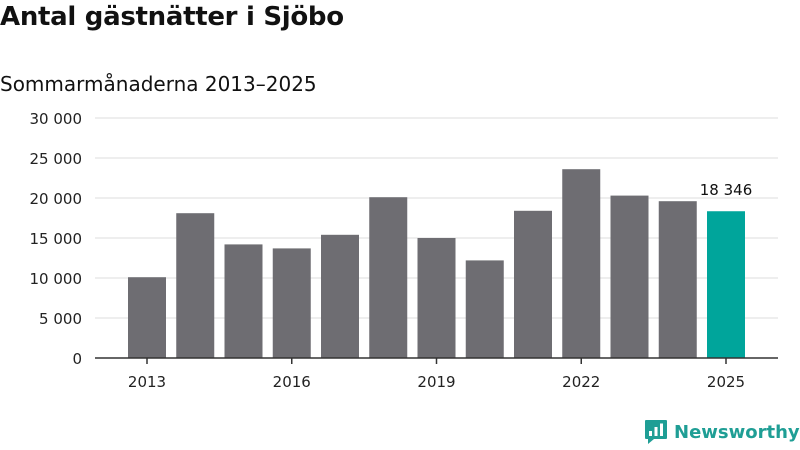 Image resolution: width=800 pixels, height=450 pixels. Describe the element at coordinates (158, 84) in the screenshot. I see `chart-subtitle: Sommarmånaderna 2013–2025` at that location.